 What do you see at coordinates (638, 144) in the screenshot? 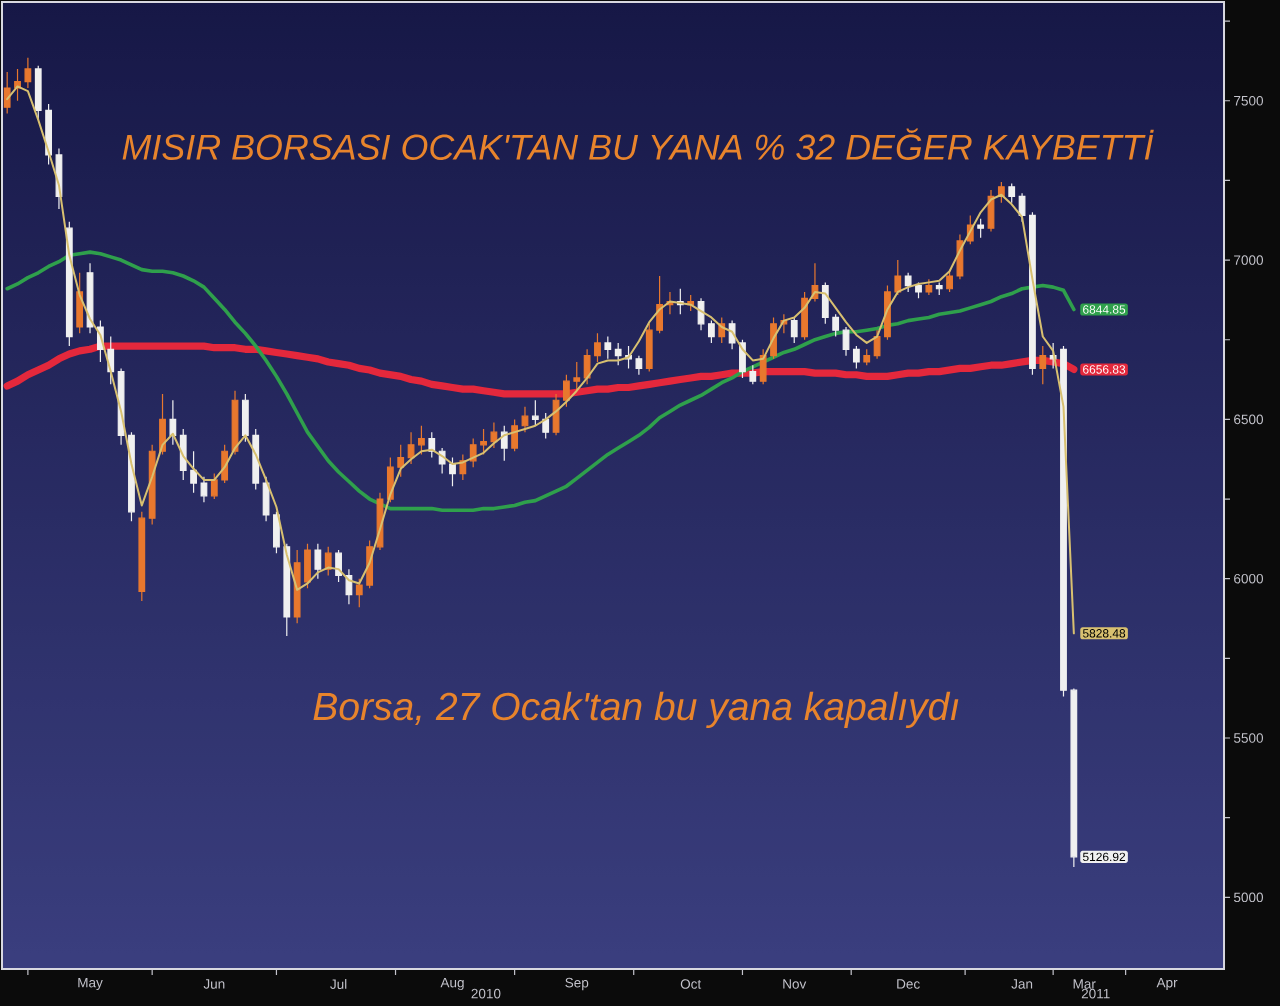
I see `text: MISIR BORSASI OCAK'TAN BU YANA % 32 DEĞER KAYBETTİ` at bounding box center [638, 144].